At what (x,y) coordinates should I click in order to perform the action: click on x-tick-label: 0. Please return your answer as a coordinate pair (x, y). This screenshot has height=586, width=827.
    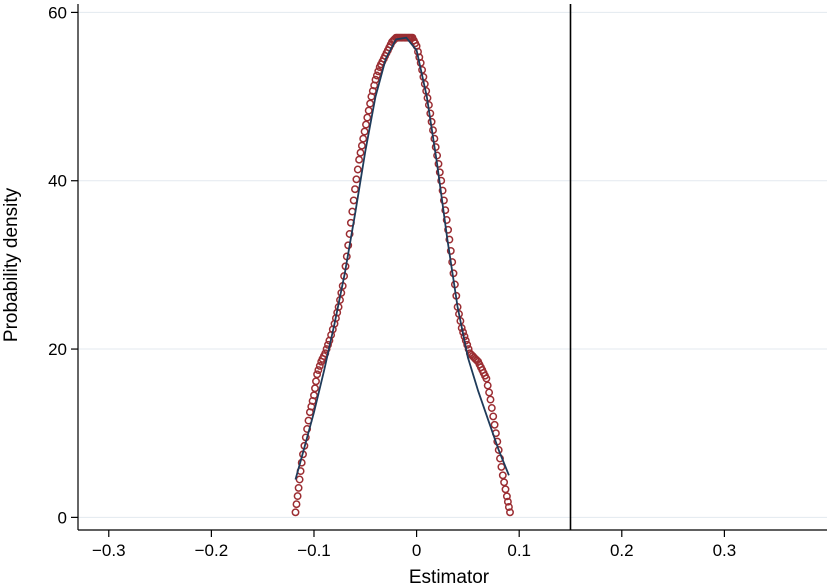
    Looking at the image, I should click on (416, 550).